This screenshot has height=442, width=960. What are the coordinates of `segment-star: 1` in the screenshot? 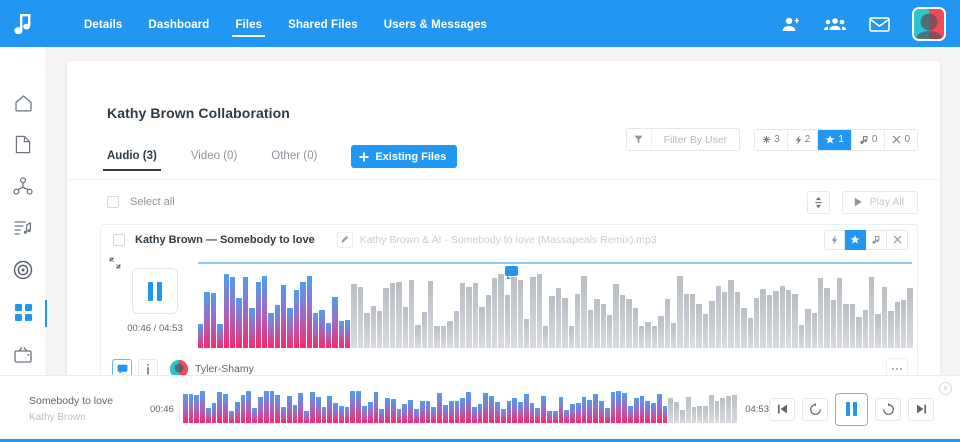 It's located at (835, 139).